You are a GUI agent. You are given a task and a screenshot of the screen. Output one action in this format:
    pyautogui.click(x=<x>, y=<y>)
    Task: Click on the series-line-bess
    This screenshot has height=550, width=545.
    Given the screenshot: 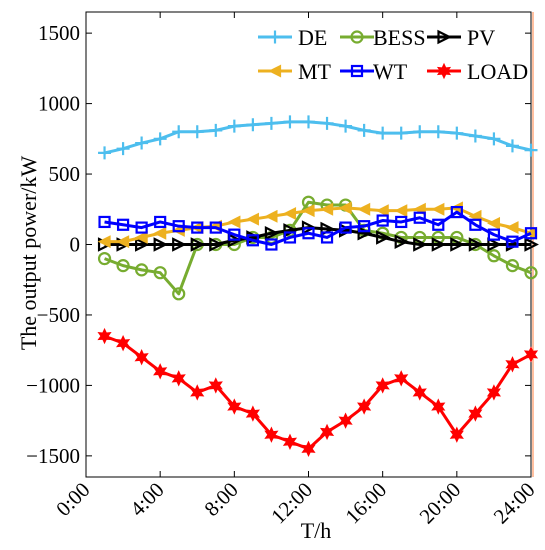 What is the action you would take?
    pyautogui.click(x=318, y=248)
    